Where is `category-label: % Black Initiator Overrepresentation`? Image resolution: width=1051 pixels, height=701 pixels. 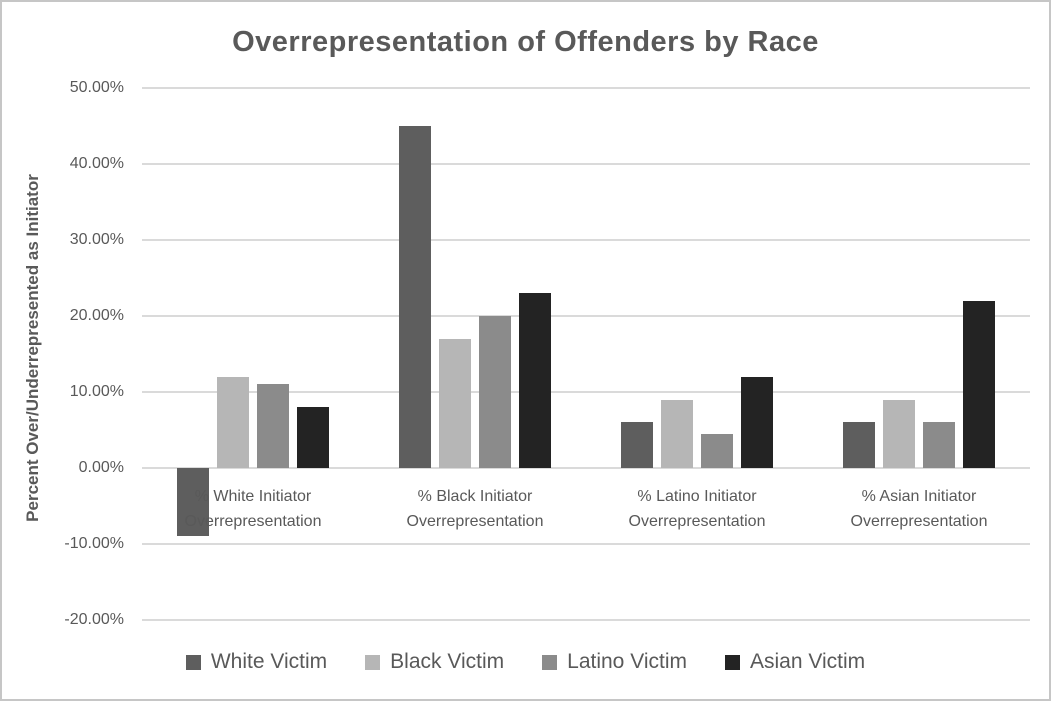
category-label: % Black Initiator Overrepresentation is located at coordinates (475, 509).